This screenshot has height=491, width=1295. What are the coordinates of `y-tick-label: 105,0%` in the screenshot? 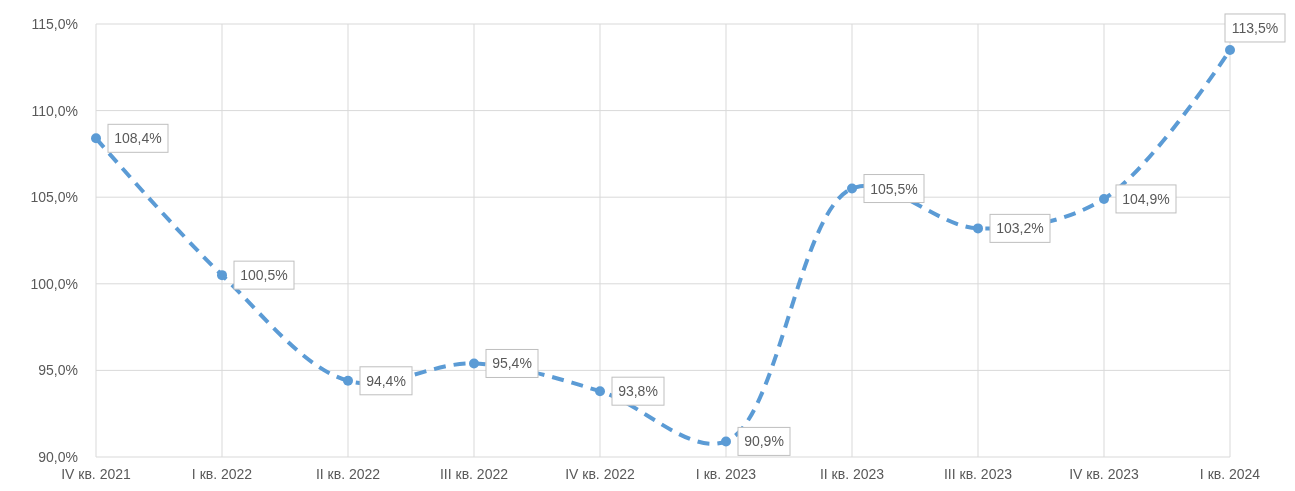 It's located at (54, 197).